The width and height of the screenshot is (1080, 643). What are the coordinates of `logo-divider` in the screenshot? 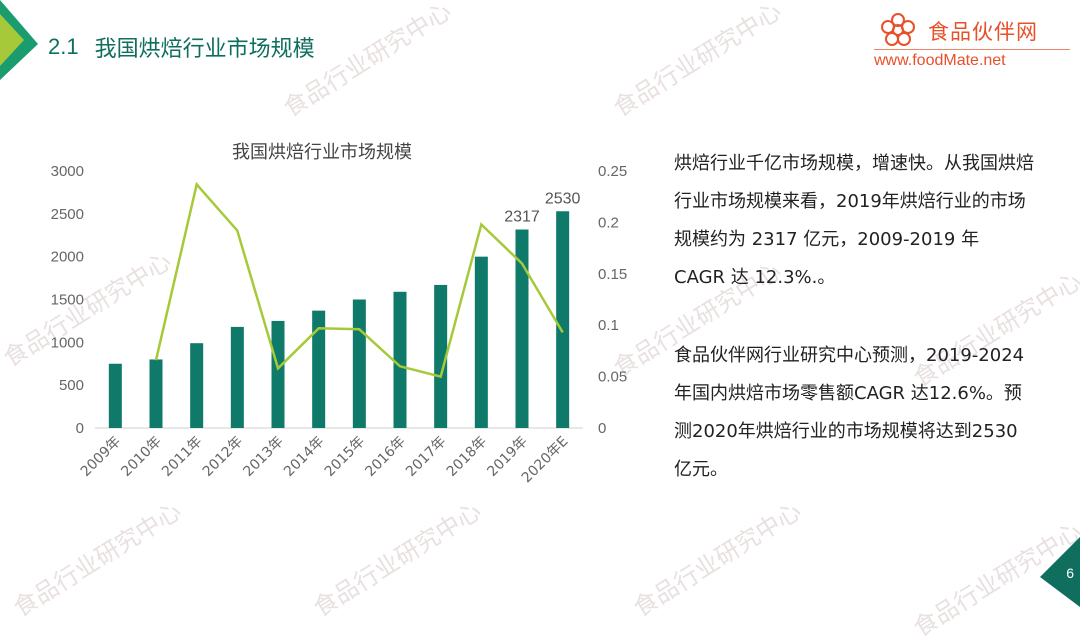 It's located at (972, 49).